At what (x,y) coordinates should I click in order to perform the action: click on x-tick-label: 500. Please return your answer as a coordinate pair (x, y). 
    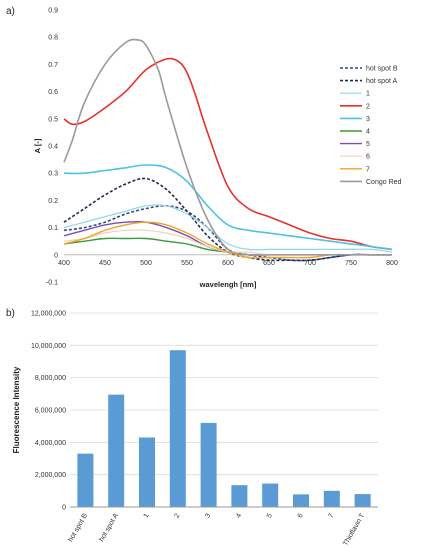
    Looking at the image, I should click on (146, 263).